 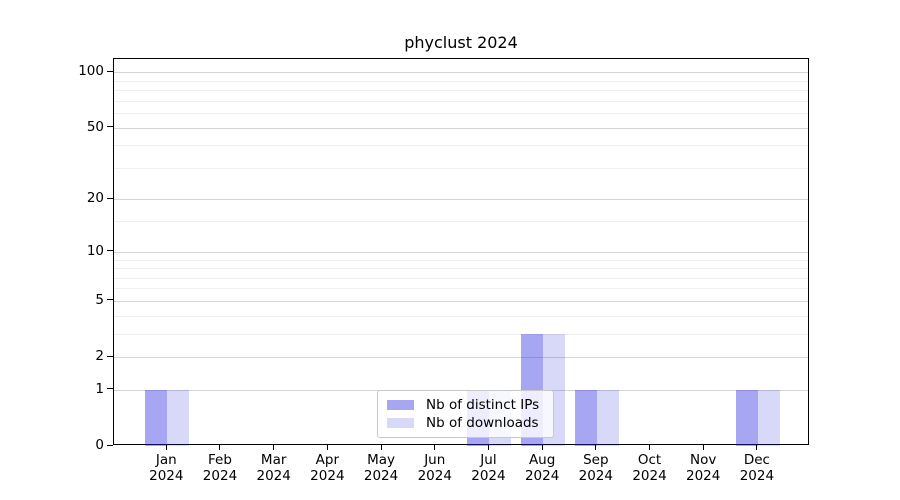 I want to click on x-tick-apr, so click(x=327, y=447).